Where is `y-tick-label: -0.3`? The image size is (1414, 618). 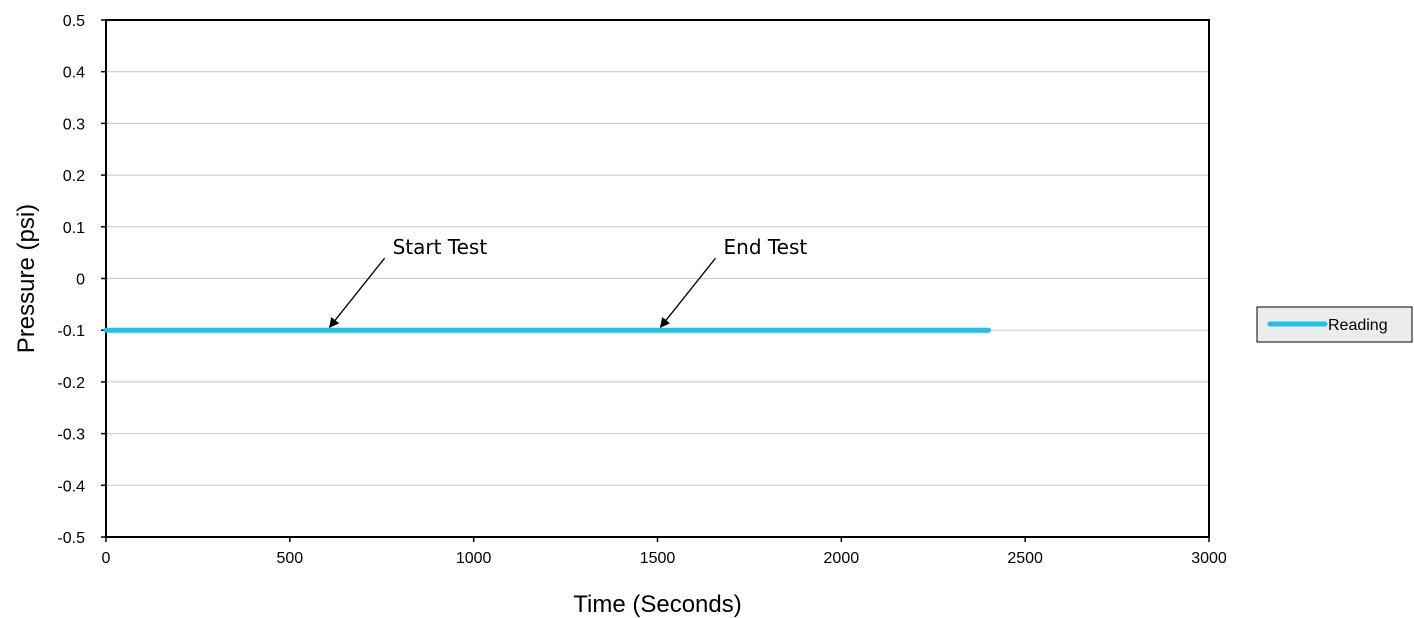
y-tick-label: -0.3 is located at coordinates (71, 435).